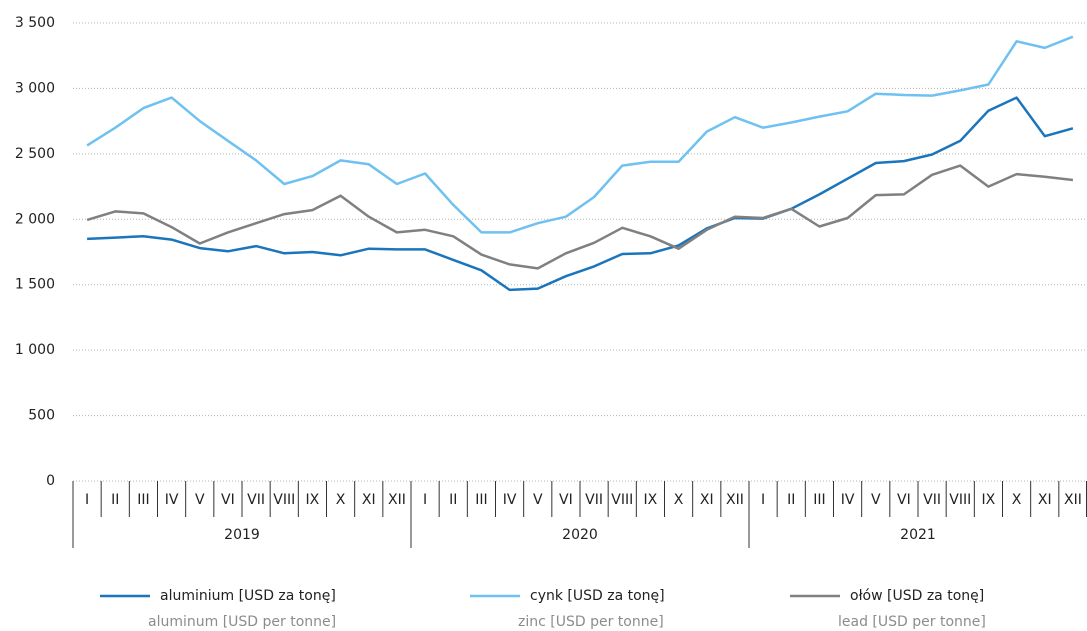 The image size is (1087, 631). I want to click on year-label: 2019, so click(242, 535).